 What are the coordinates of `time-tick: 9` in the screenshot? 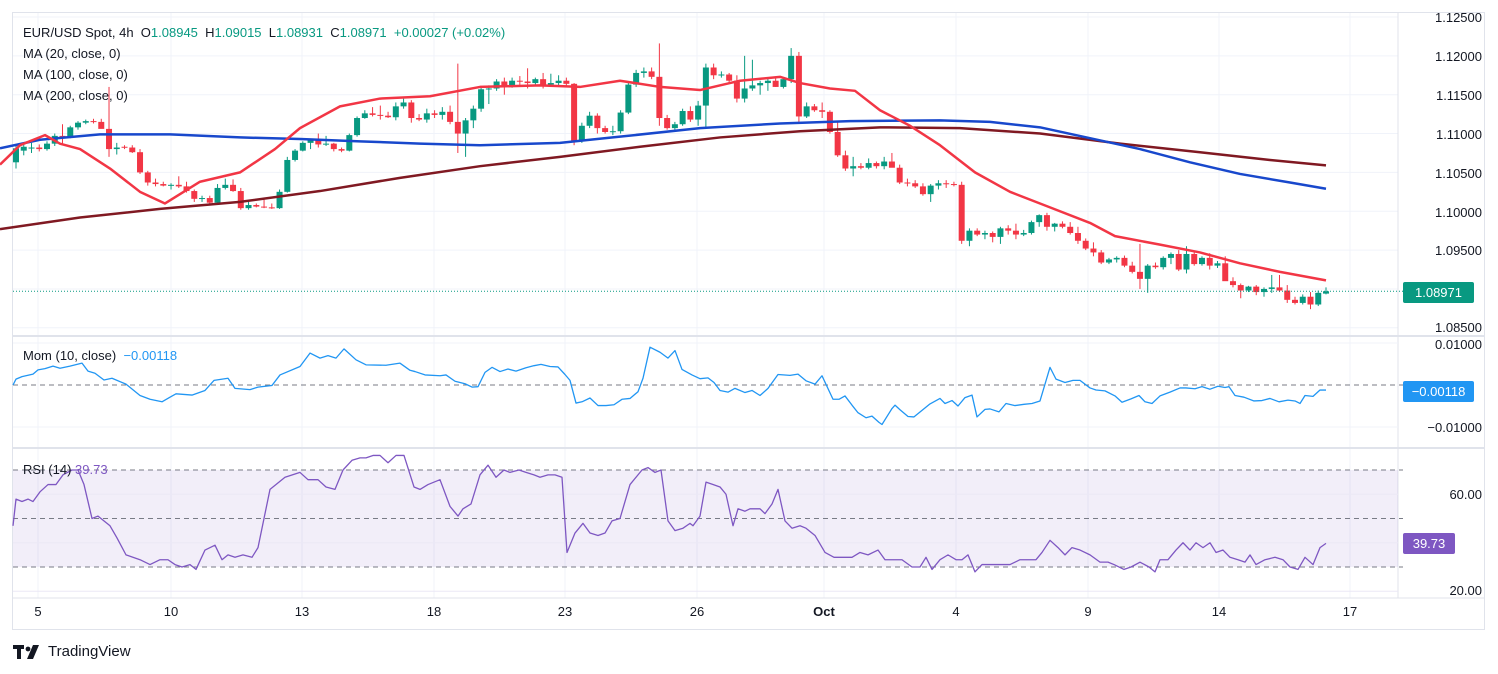 It's located at (1088, 611).